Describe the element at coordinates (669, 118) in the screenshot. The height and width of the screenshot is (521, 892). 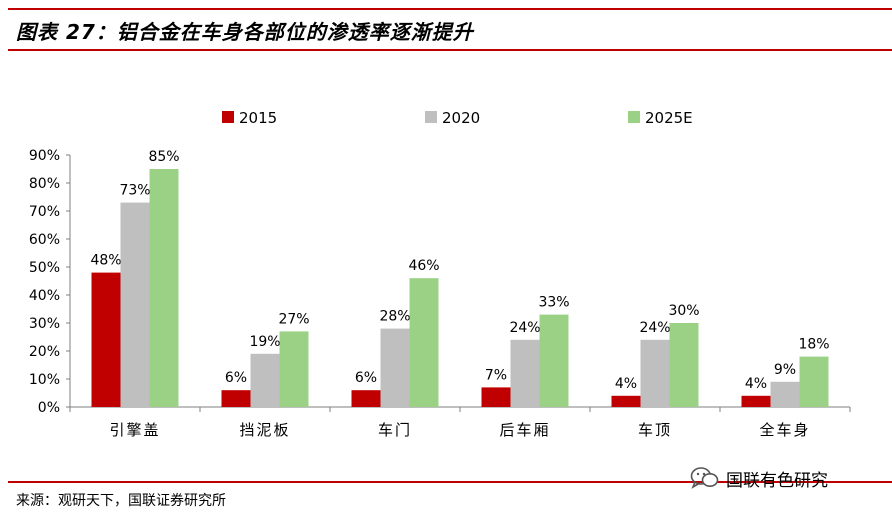
I see `legend-label: 2025E` at that location.